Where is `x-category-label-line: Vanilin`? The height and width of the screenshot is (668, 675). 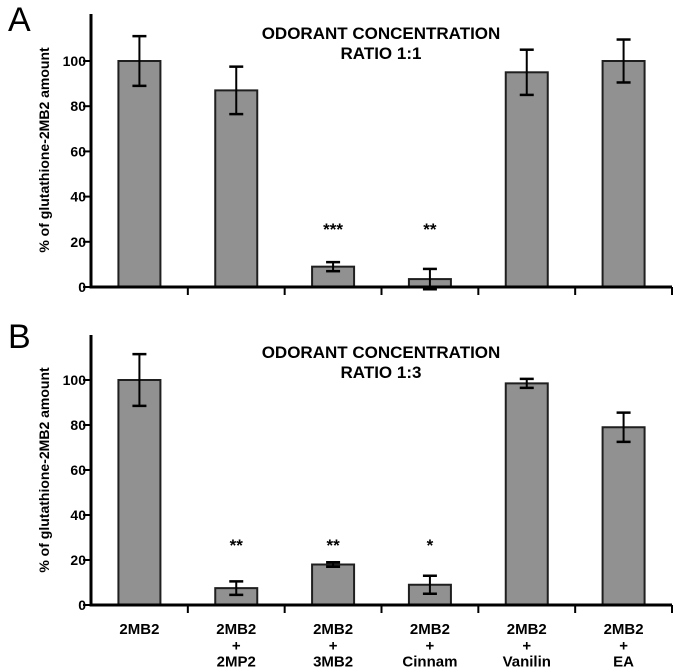
x-category-label-line: Vanilin is located at coordinates (527, 661).